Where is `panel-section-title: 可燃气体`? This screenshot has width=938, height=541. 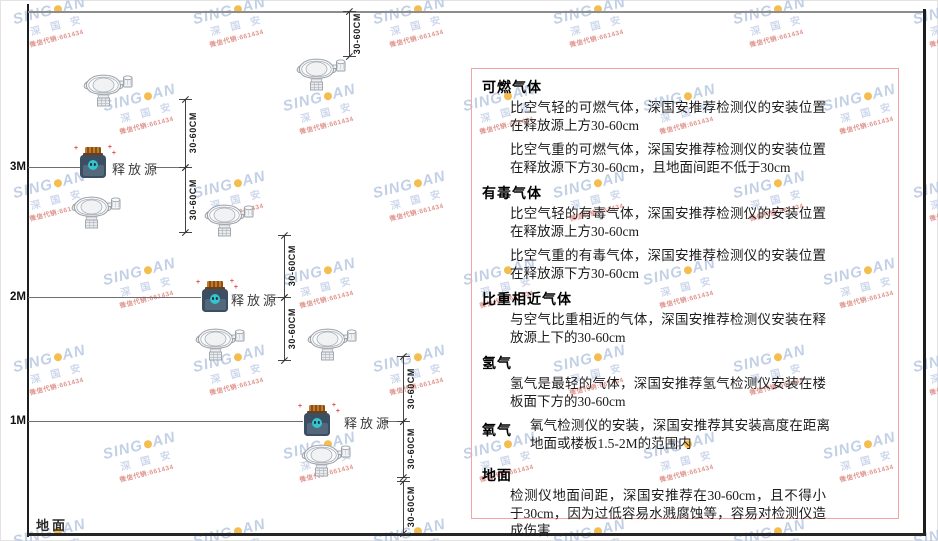 panel-section-title: 可燃气体 is located at coordinates (512, 88).